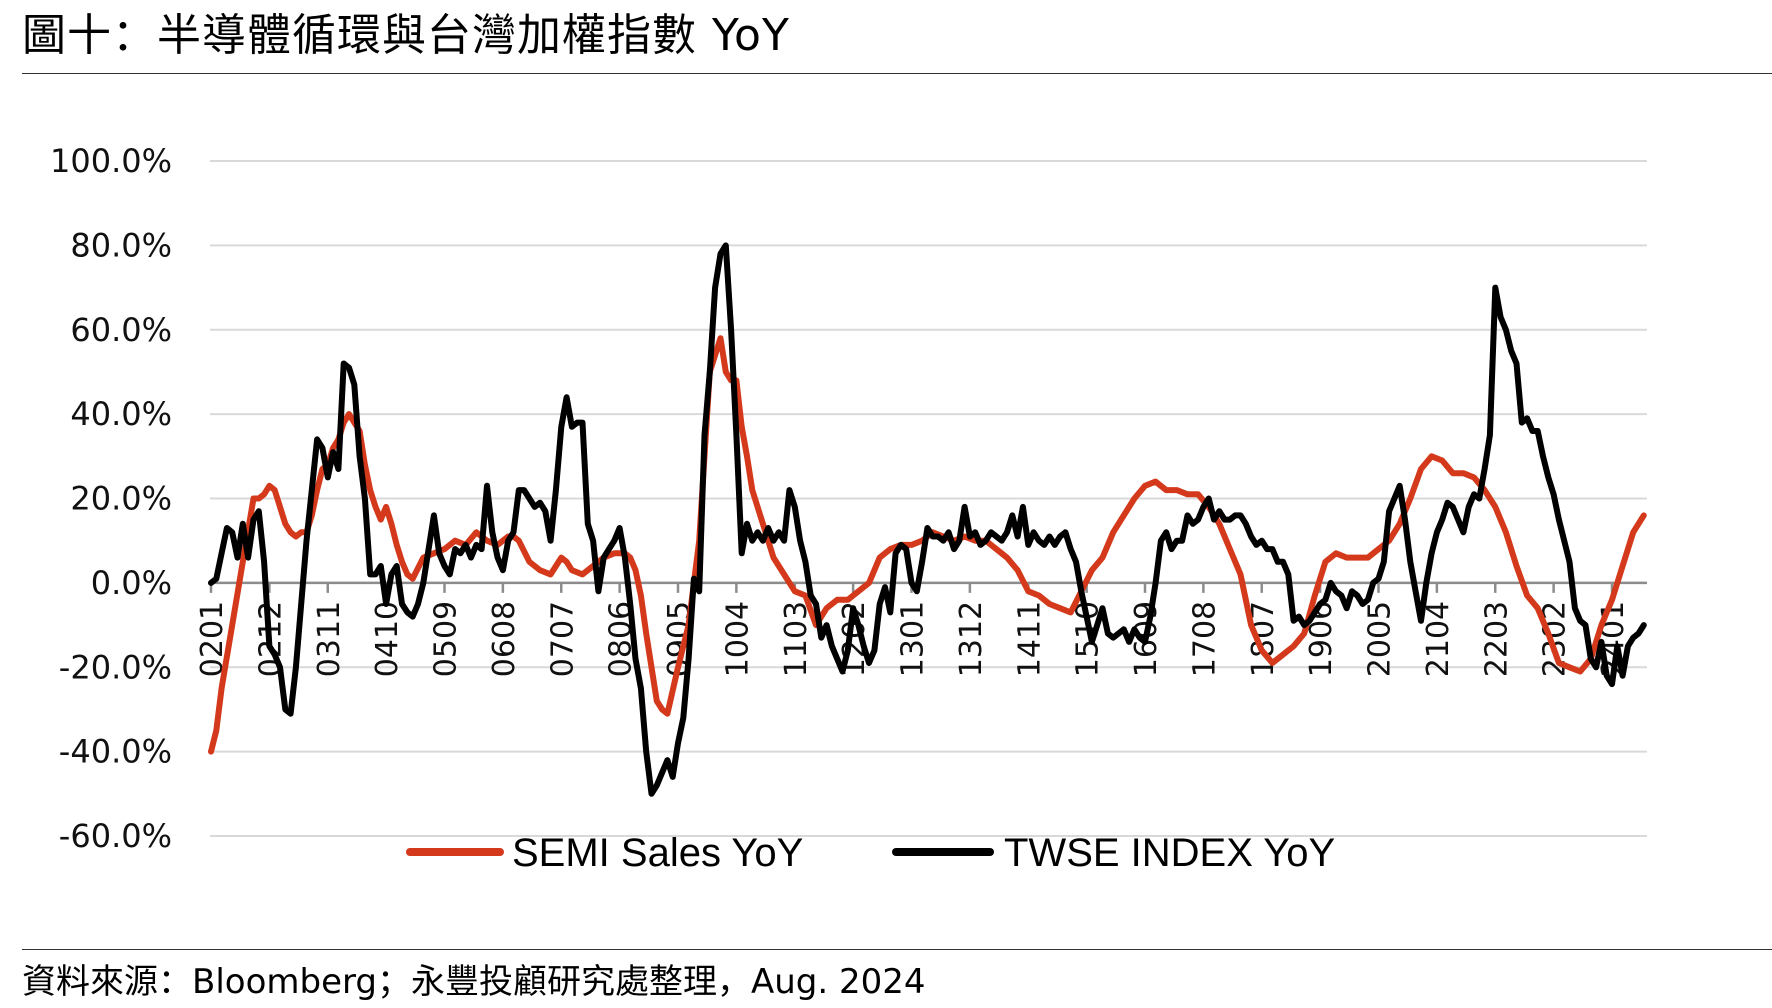 The width and height of the screenshot is (1772, 1008). I want to click on y-tick-label: -20.0%, so click(115, 667).